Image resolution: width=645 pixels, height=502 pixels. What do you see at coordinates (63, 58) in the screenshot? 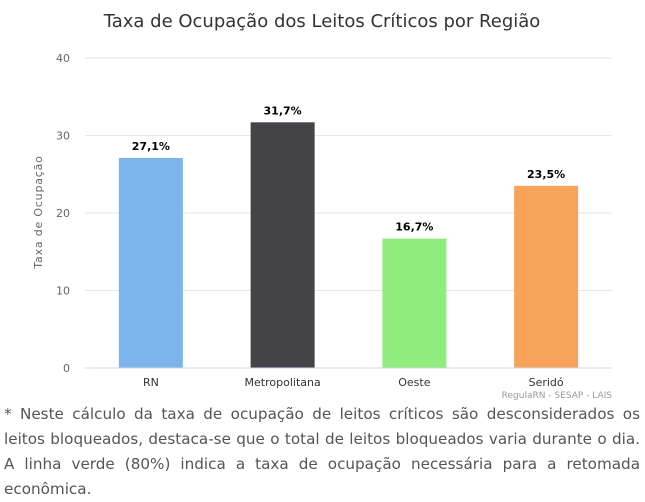
I see `y-tick-label: 40` at bounding box center [63, 58].